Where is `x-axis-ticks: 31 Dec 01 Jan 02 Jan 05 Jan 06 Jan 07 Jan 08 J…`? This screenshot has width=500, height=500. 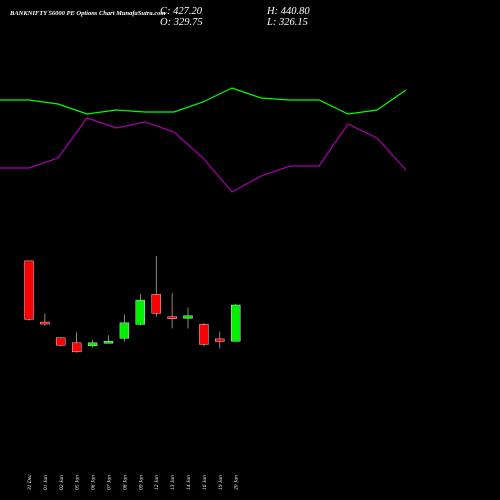
x-axis-ticks: 31 Dec 01 Jan 02 Jan 05 Jan 06 Jan 07 Jan 08 J… is located at coordinates (133, 482).